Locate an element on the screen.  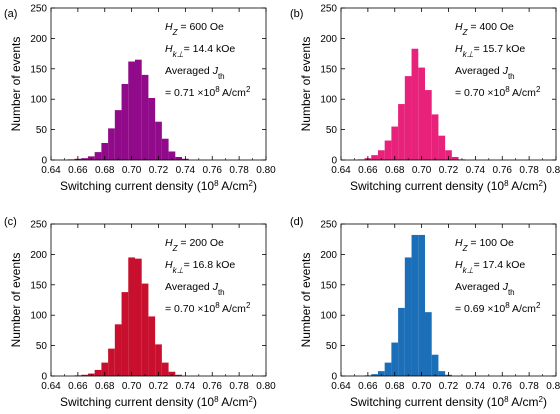
x-tick-label: 0.74 is located at coordinates (186, 170).